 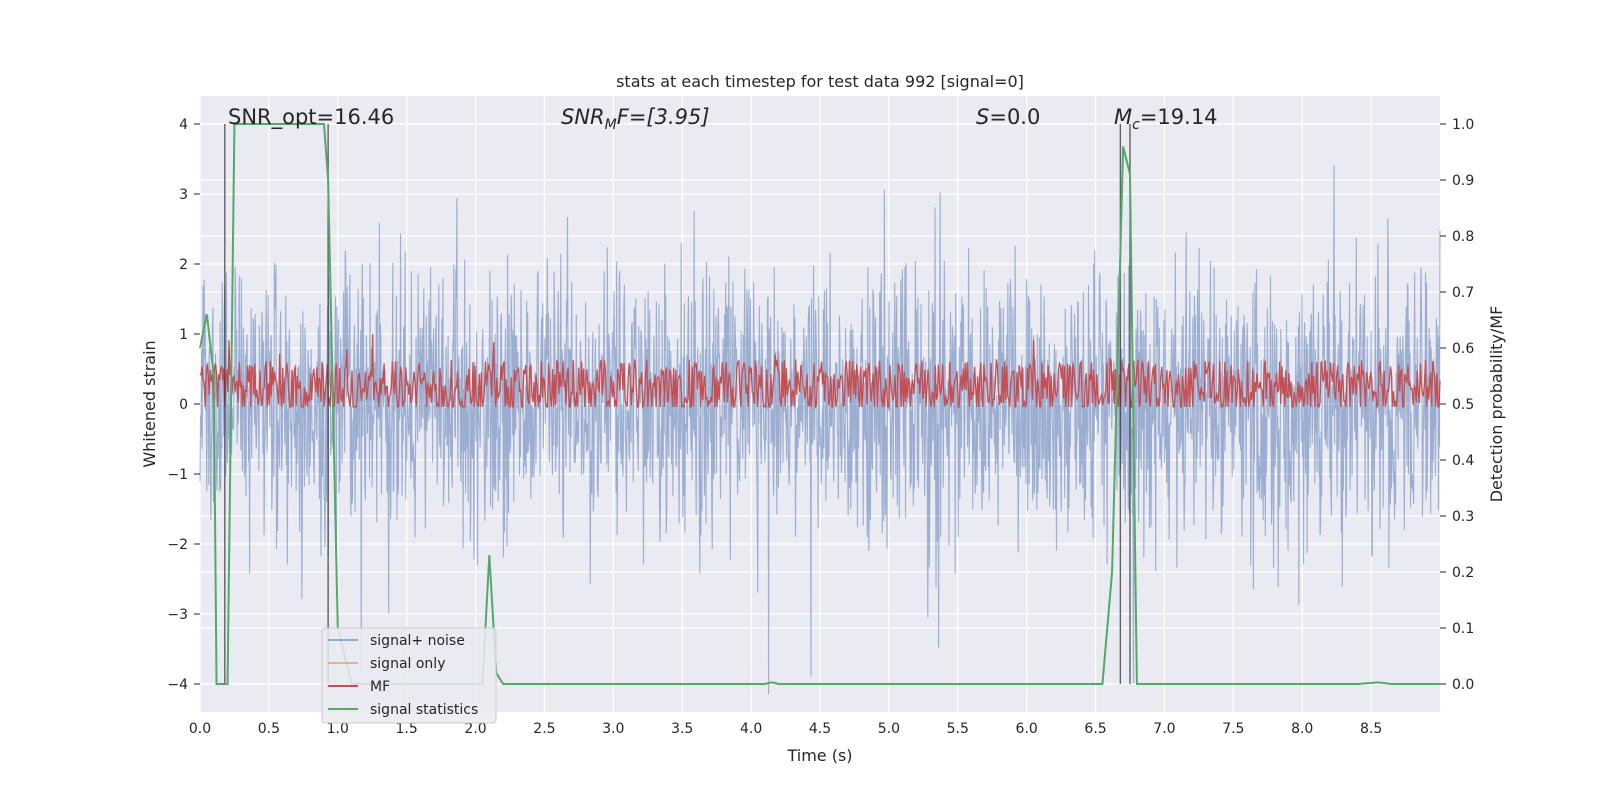 I want to click on legend-label-mf: MF, so click(x=380, y=687).